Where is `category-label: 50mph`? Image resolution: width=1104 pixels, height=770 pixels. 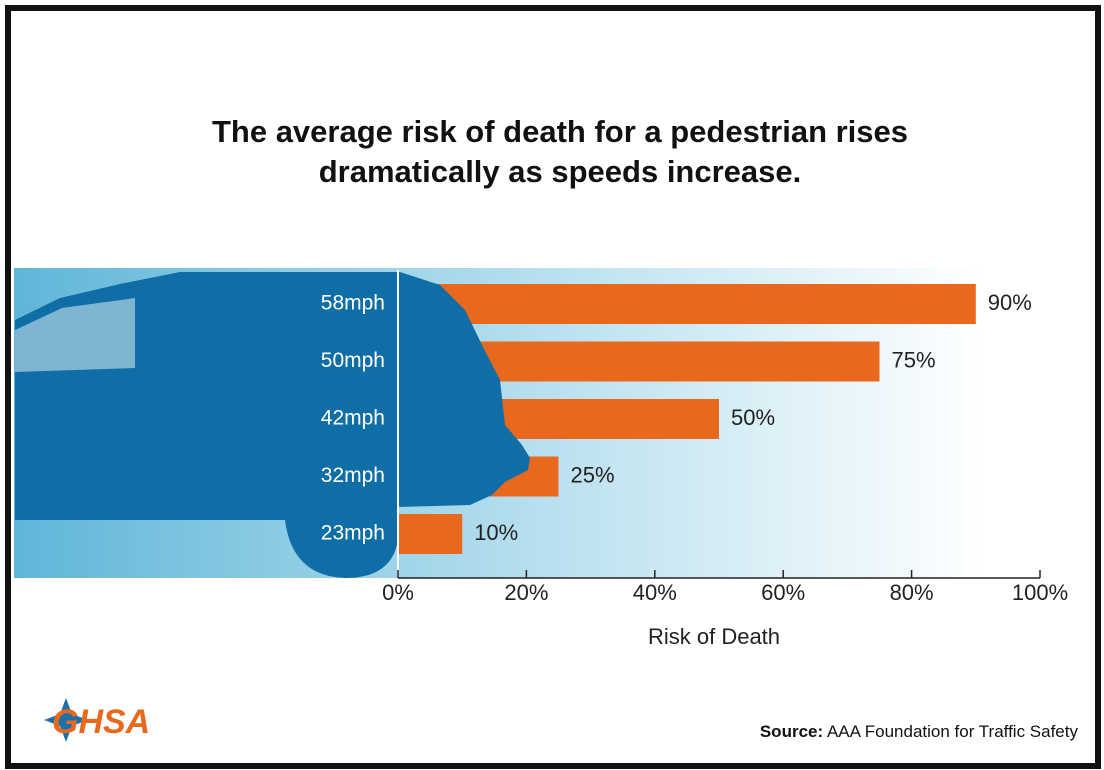 category-label: 50mph is located at coordinates (353, 360).